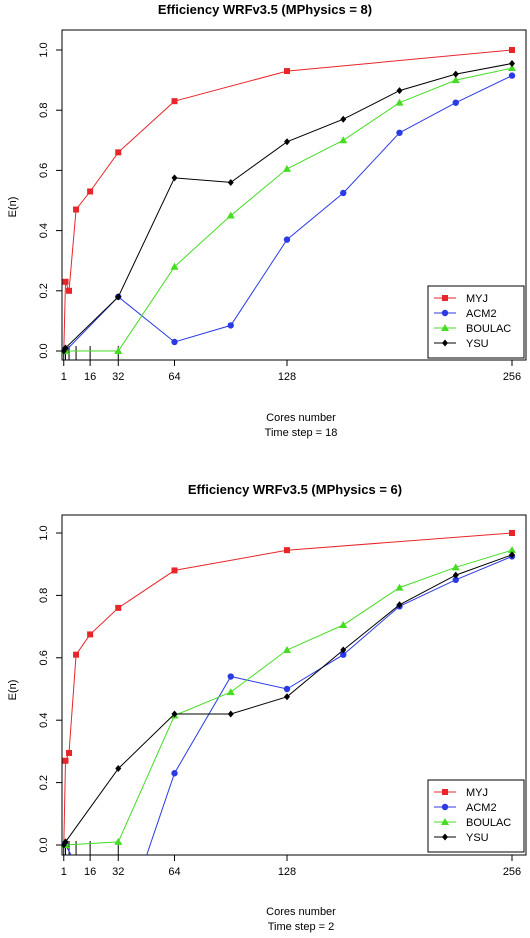  What do you see at coordinates (476, 816) in the screenshot?
I see `chart-2-legend: MYJ ACM2 BOULAC YSU` at bounding box center [476, 816].